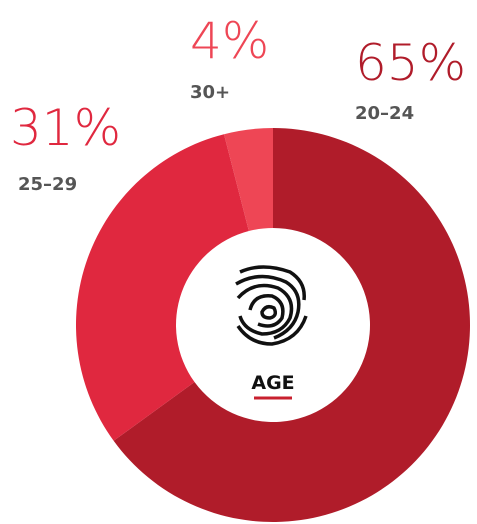  I want to click on slice, so click(248, 180).